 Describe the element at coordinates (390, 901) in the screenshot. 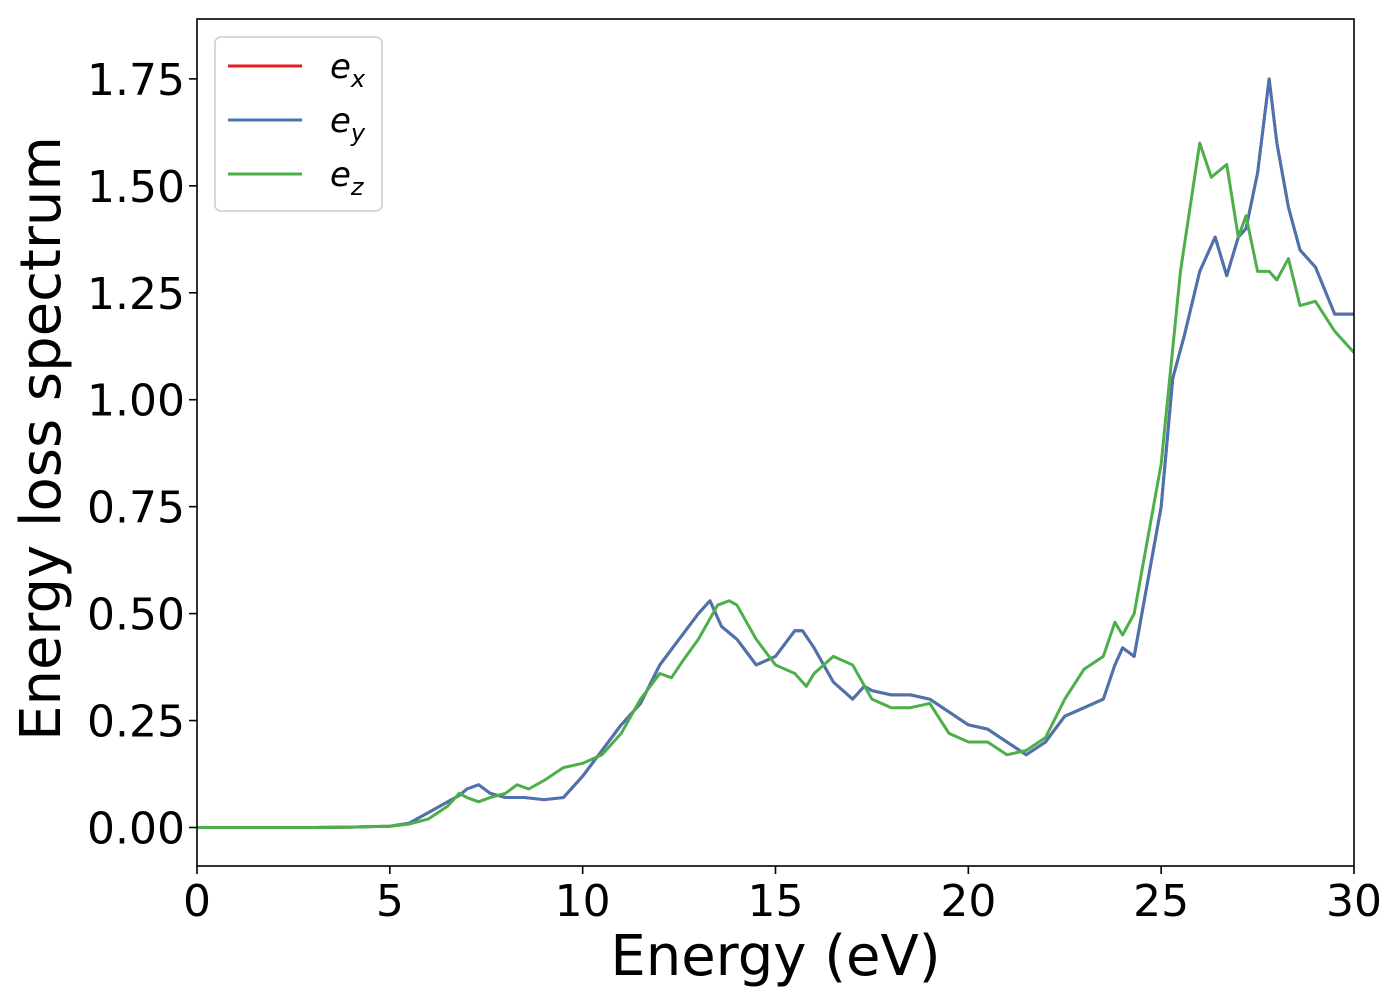

I see `x-tick-label: 5` at that location.